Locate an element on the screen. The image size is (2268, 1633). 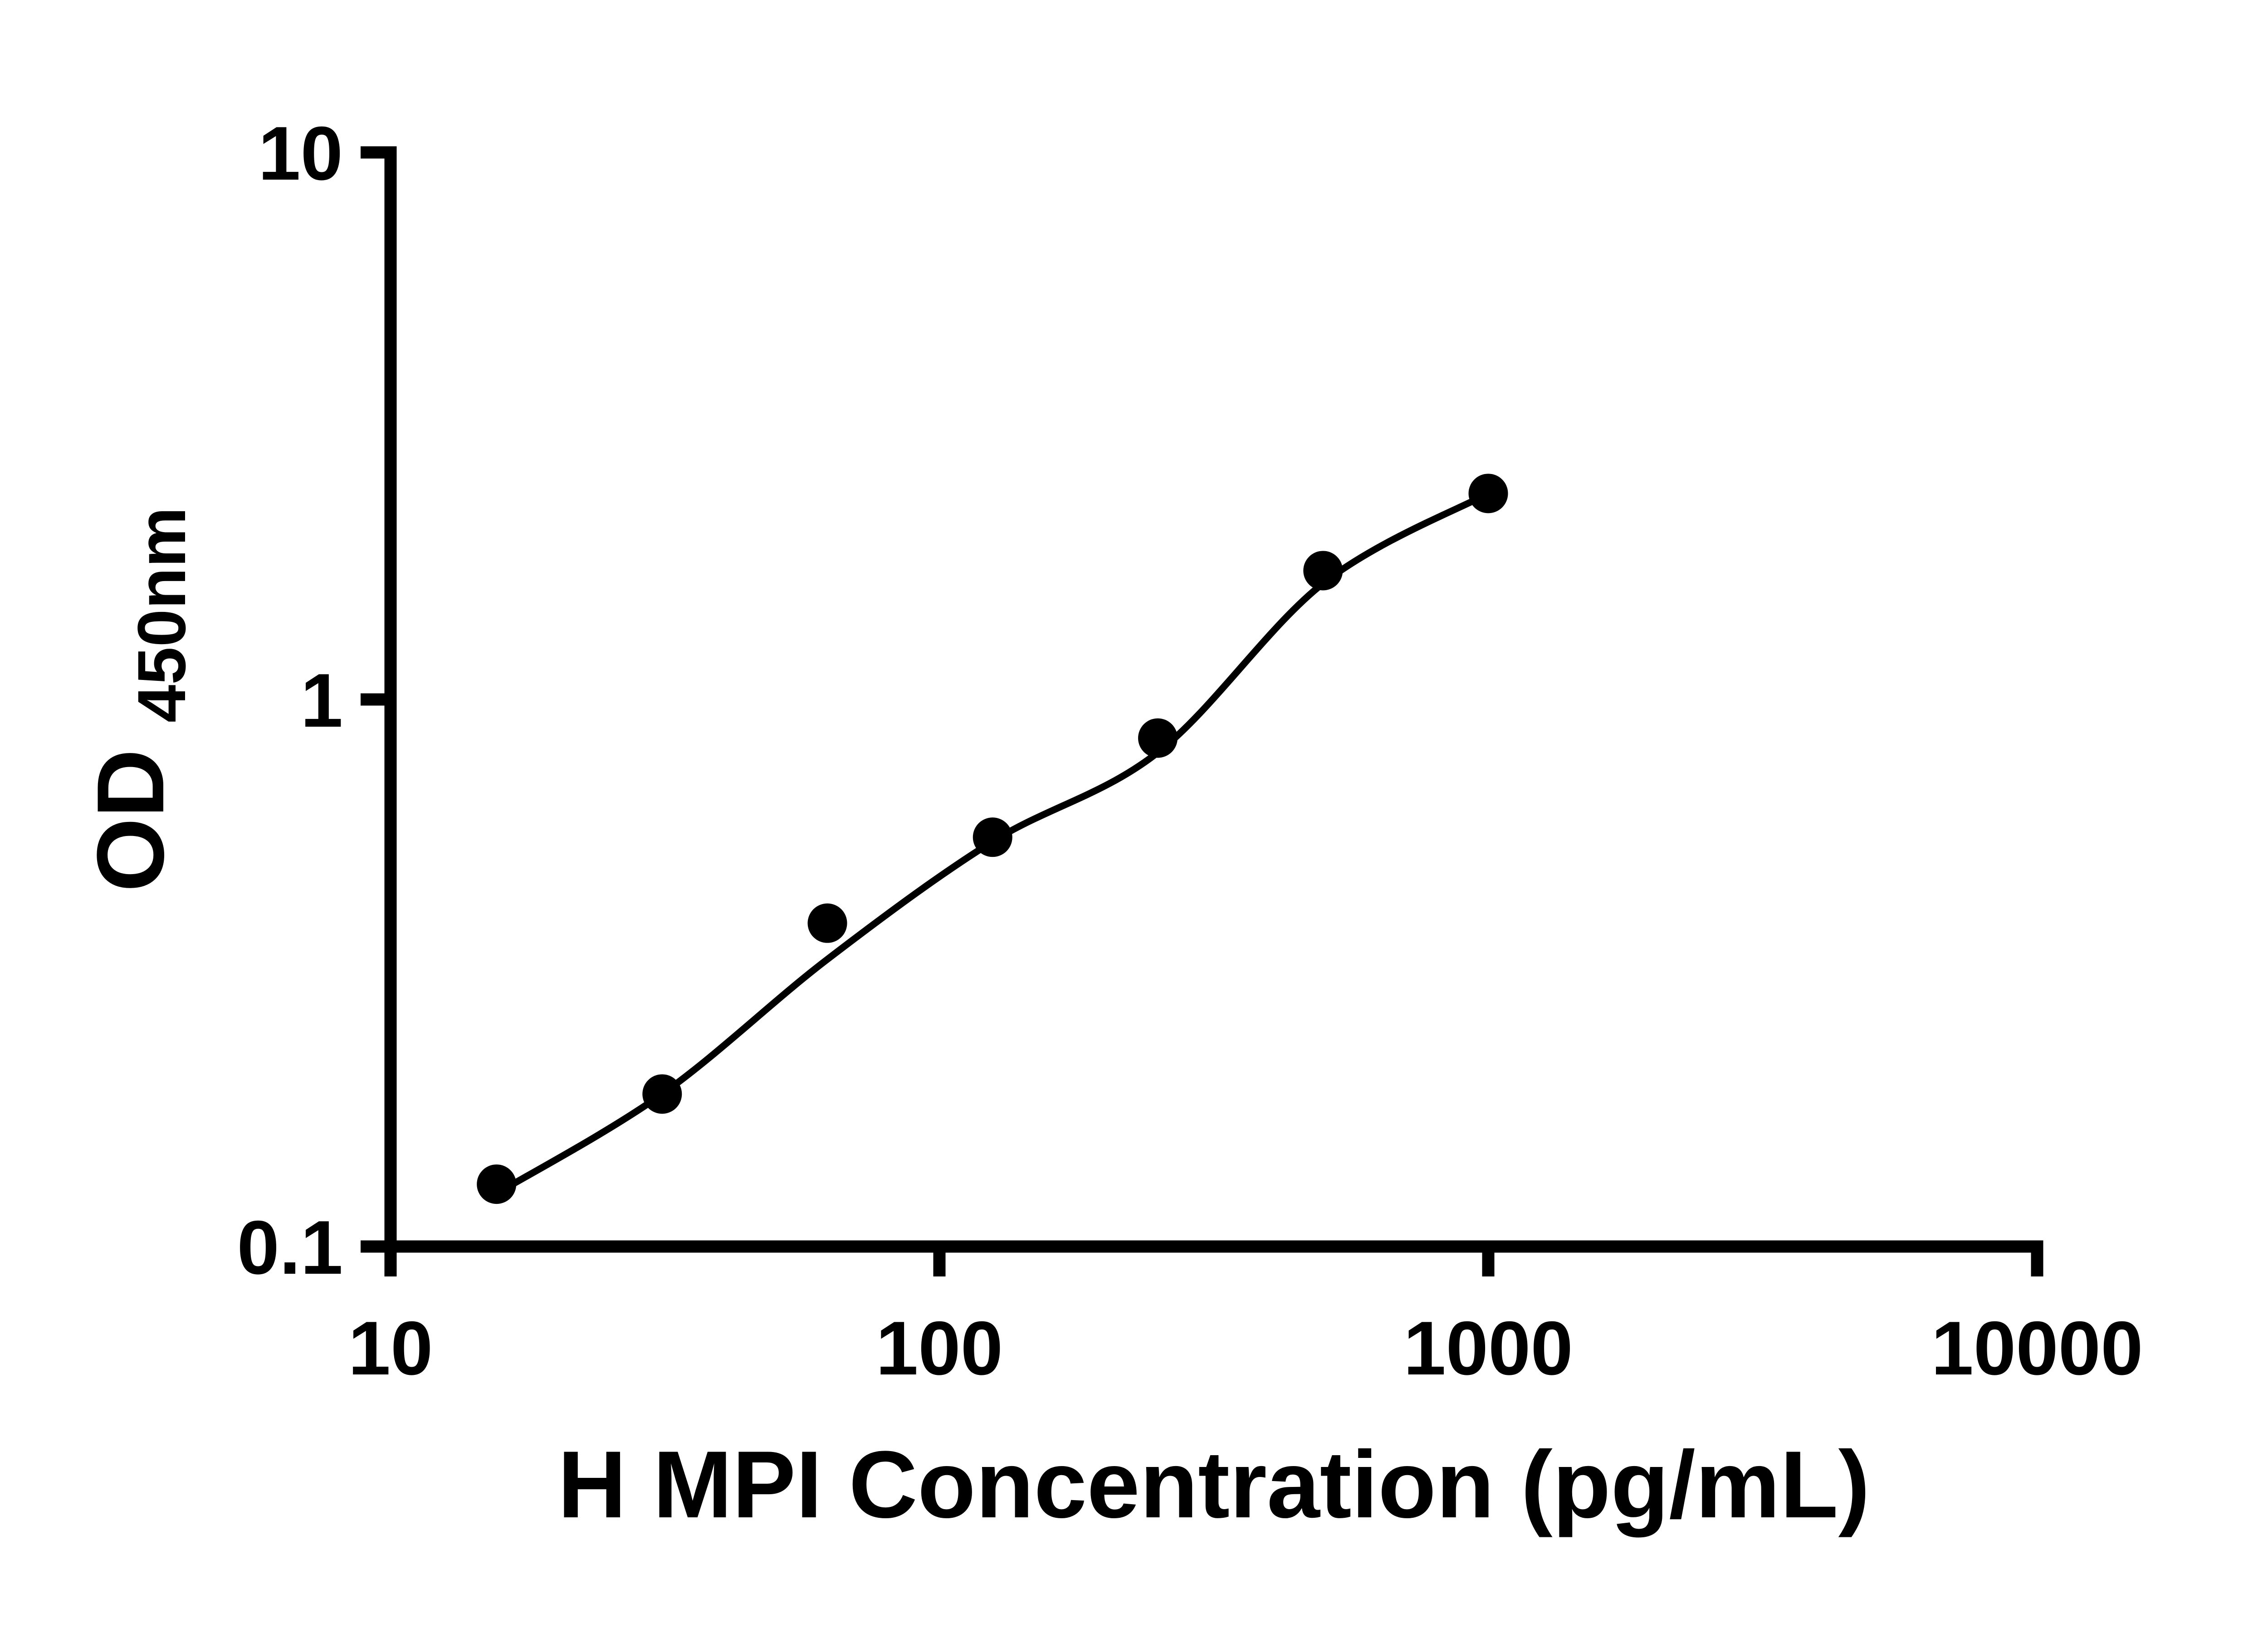
x-tick-label: 10 is located at coordinates (391, 1348).